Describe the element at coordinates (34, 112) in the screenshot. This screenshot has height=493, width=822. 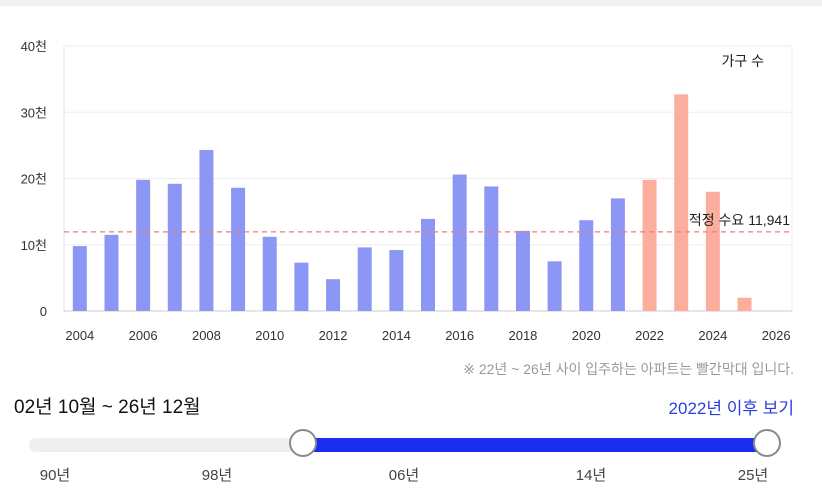
I see `y-tick-label: 30천` at that location.